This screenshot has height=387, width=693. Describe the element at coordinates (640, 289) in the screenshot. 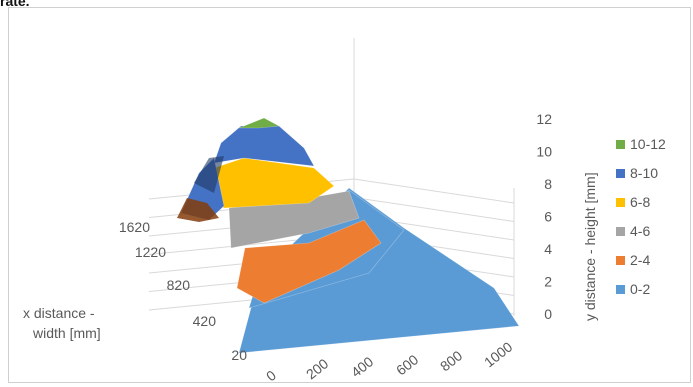

I see `legend-label-0-2: 0-2` at that location.